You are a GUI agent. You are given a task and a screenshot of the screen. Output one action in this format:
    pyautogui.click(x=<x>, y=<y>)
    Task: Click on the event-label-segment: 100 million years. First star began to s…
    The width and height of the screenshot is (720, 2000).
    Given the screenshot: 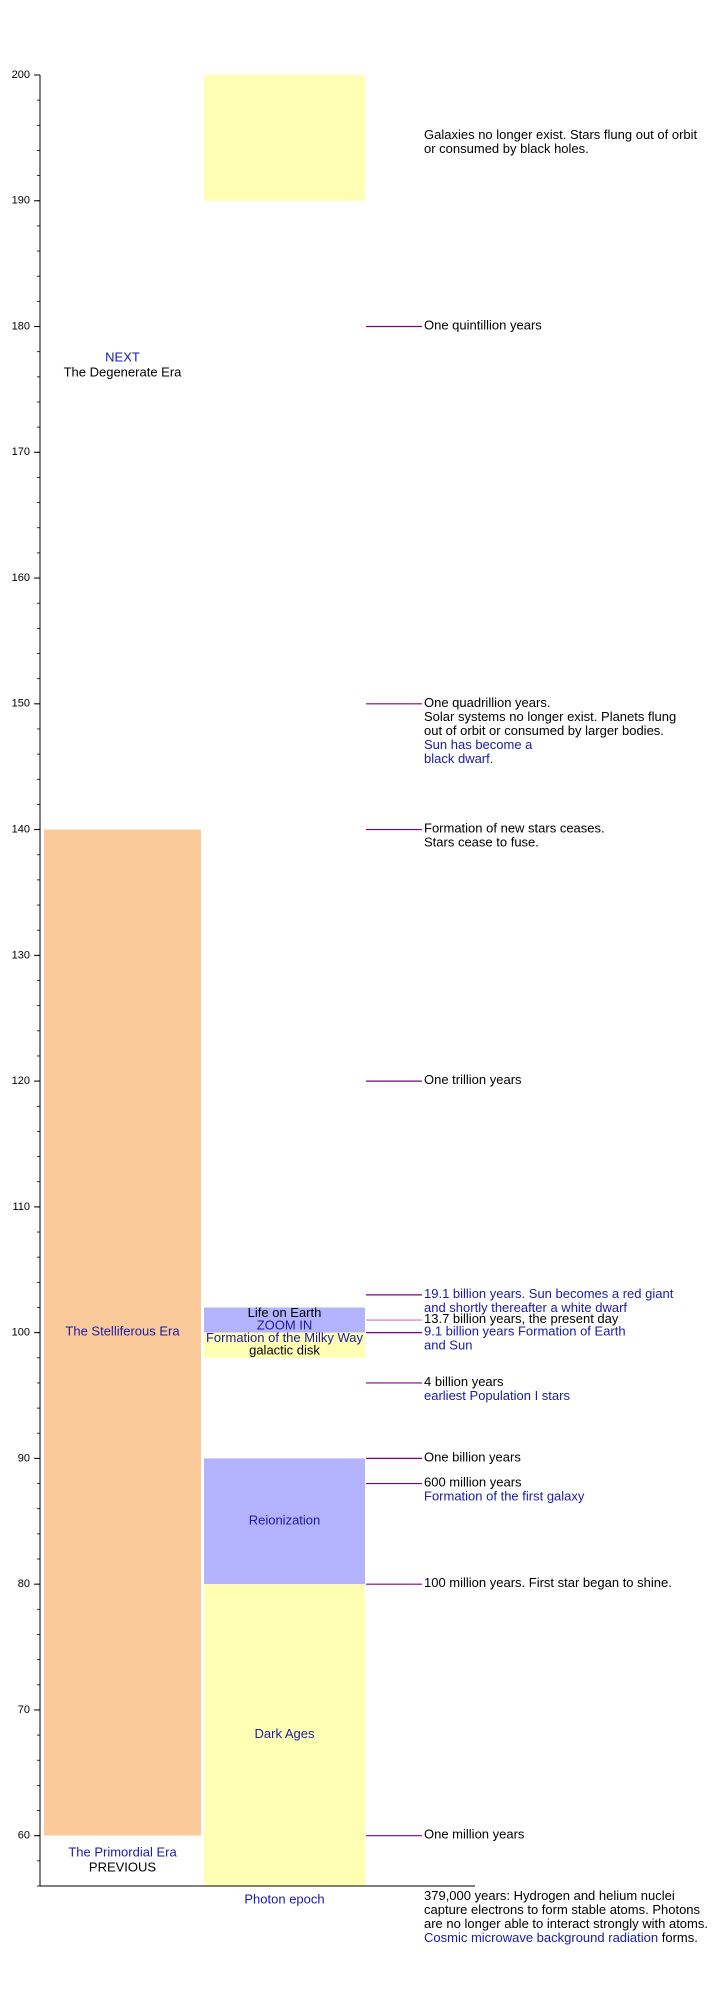 What is the action you would take?
    pyautogui.click(x=548, y=1583)
    